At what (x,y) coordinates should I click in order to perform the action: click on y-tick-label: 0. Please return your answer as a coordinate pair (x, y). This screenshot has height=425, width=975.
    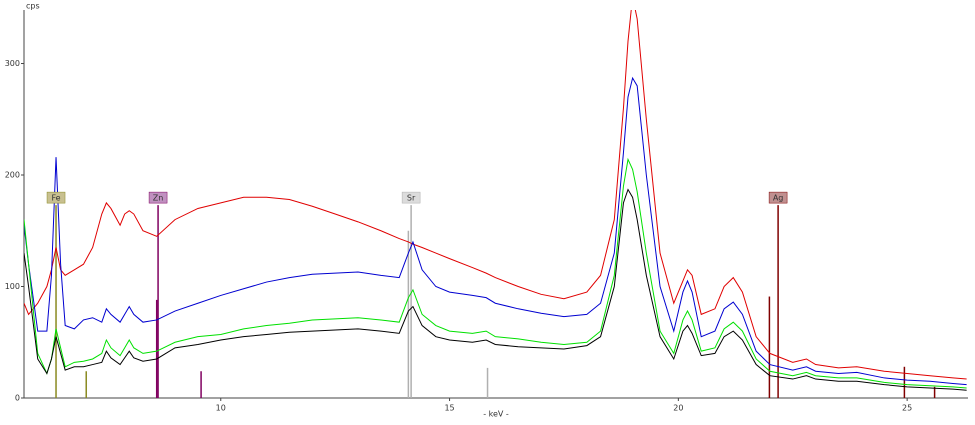
    Looking at the image, I should click on (17, 398).